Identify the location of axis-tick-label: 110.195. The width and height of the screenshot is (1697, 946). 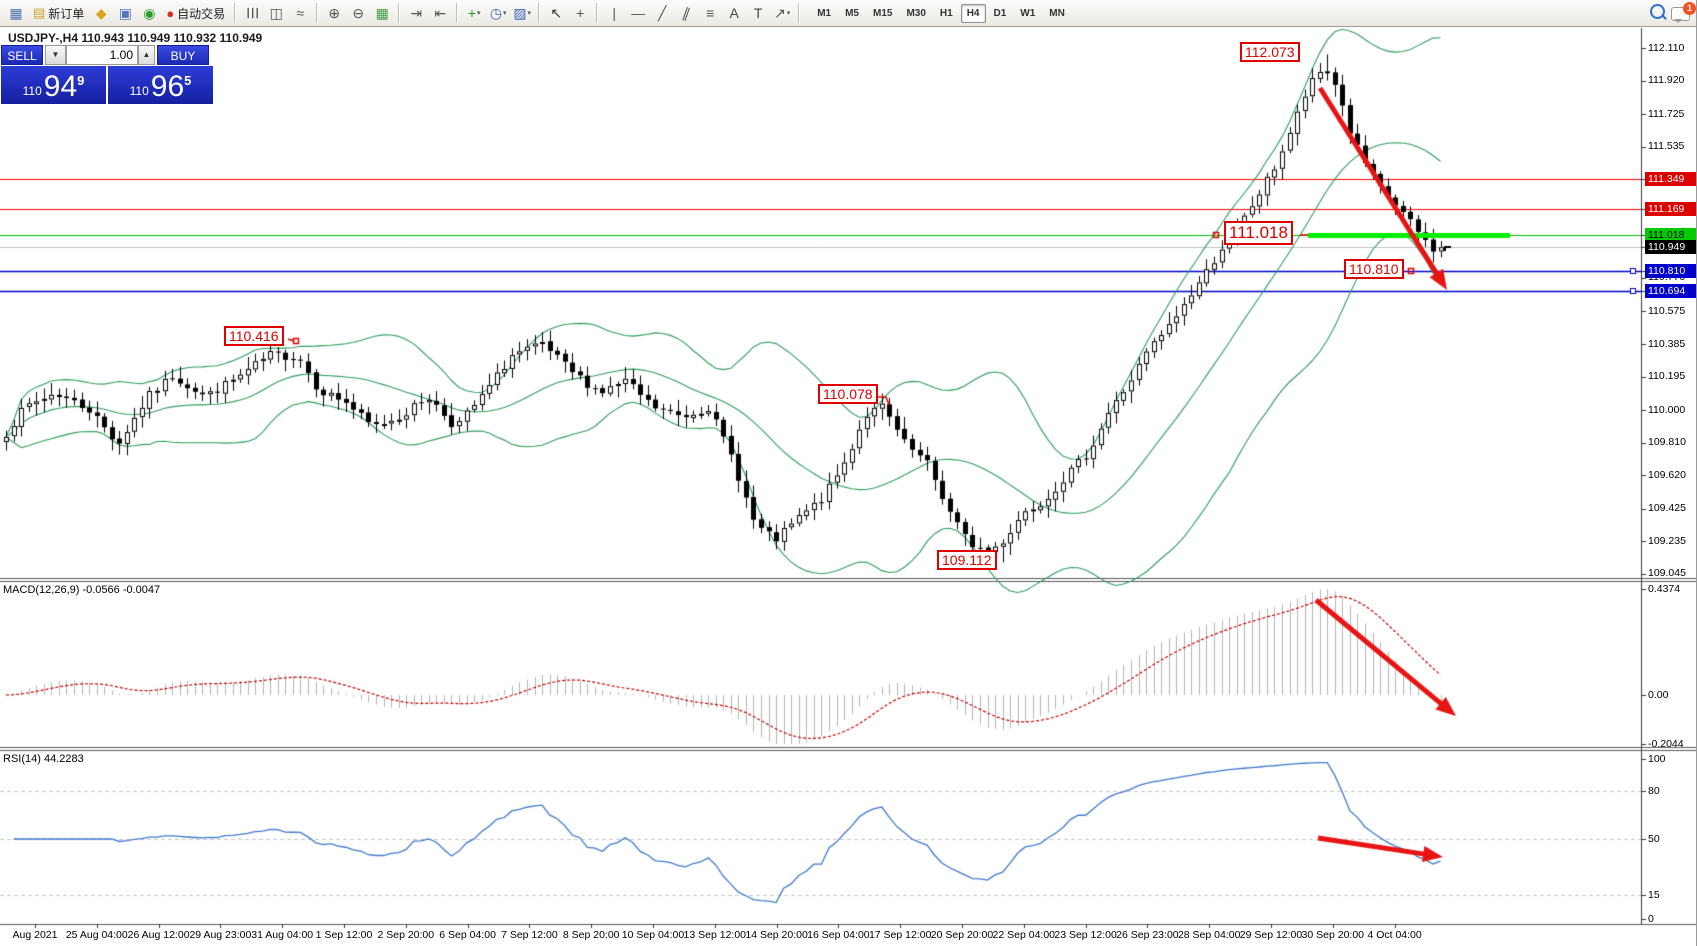
(1667, 376).